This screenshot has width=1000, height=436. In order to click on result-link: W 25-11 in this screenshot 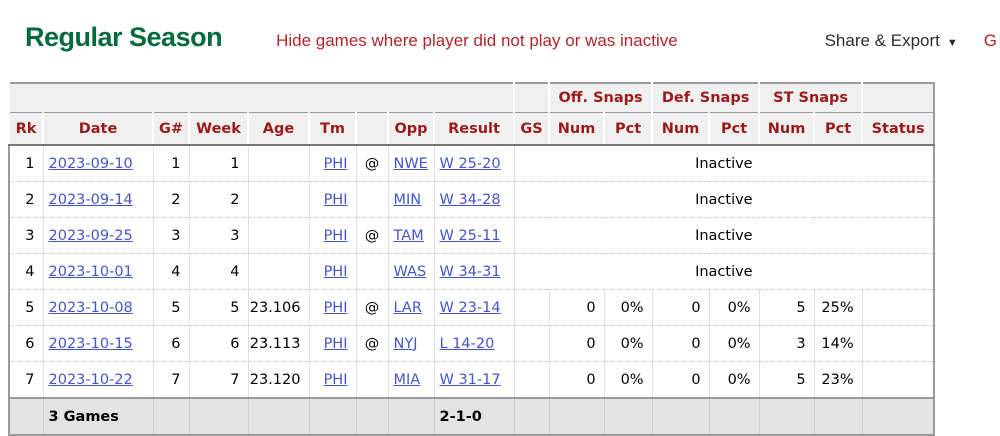, I will do `click(470, 235)`.